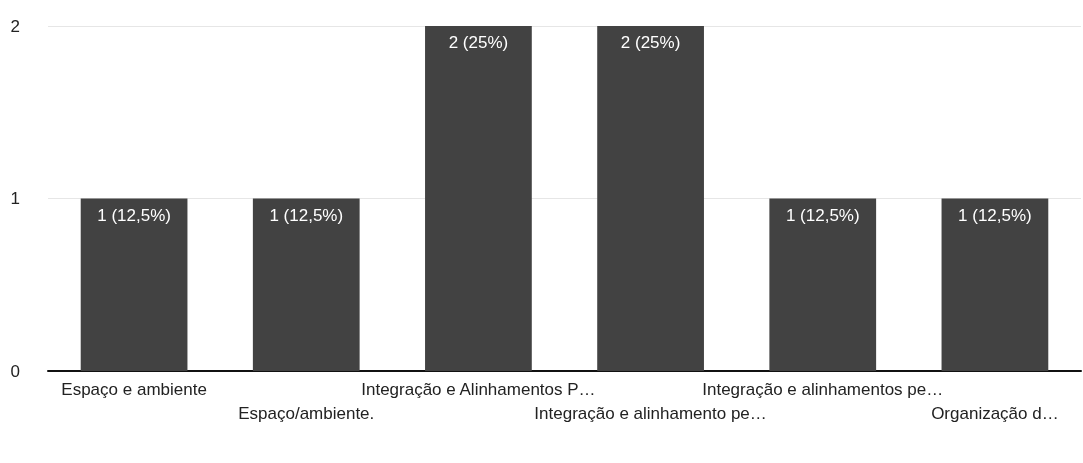  Describe the element at coordinates (15, 371) in the screenshot. I see `y-tick-label: 0` at that location.